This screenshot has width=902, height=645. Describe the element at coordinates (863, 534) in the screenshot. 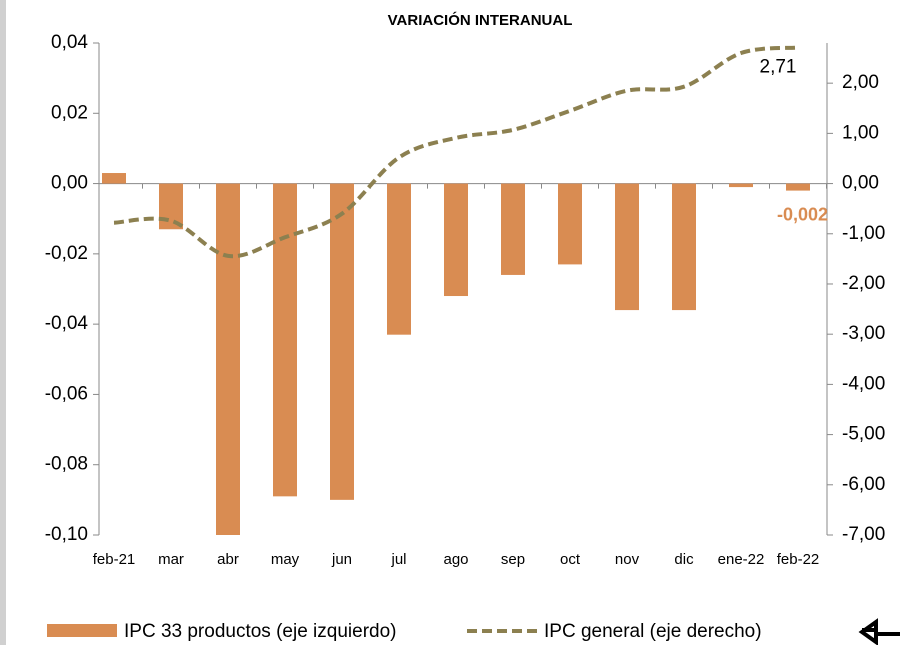

I see `y2-tick-label: -7,00` at that location.